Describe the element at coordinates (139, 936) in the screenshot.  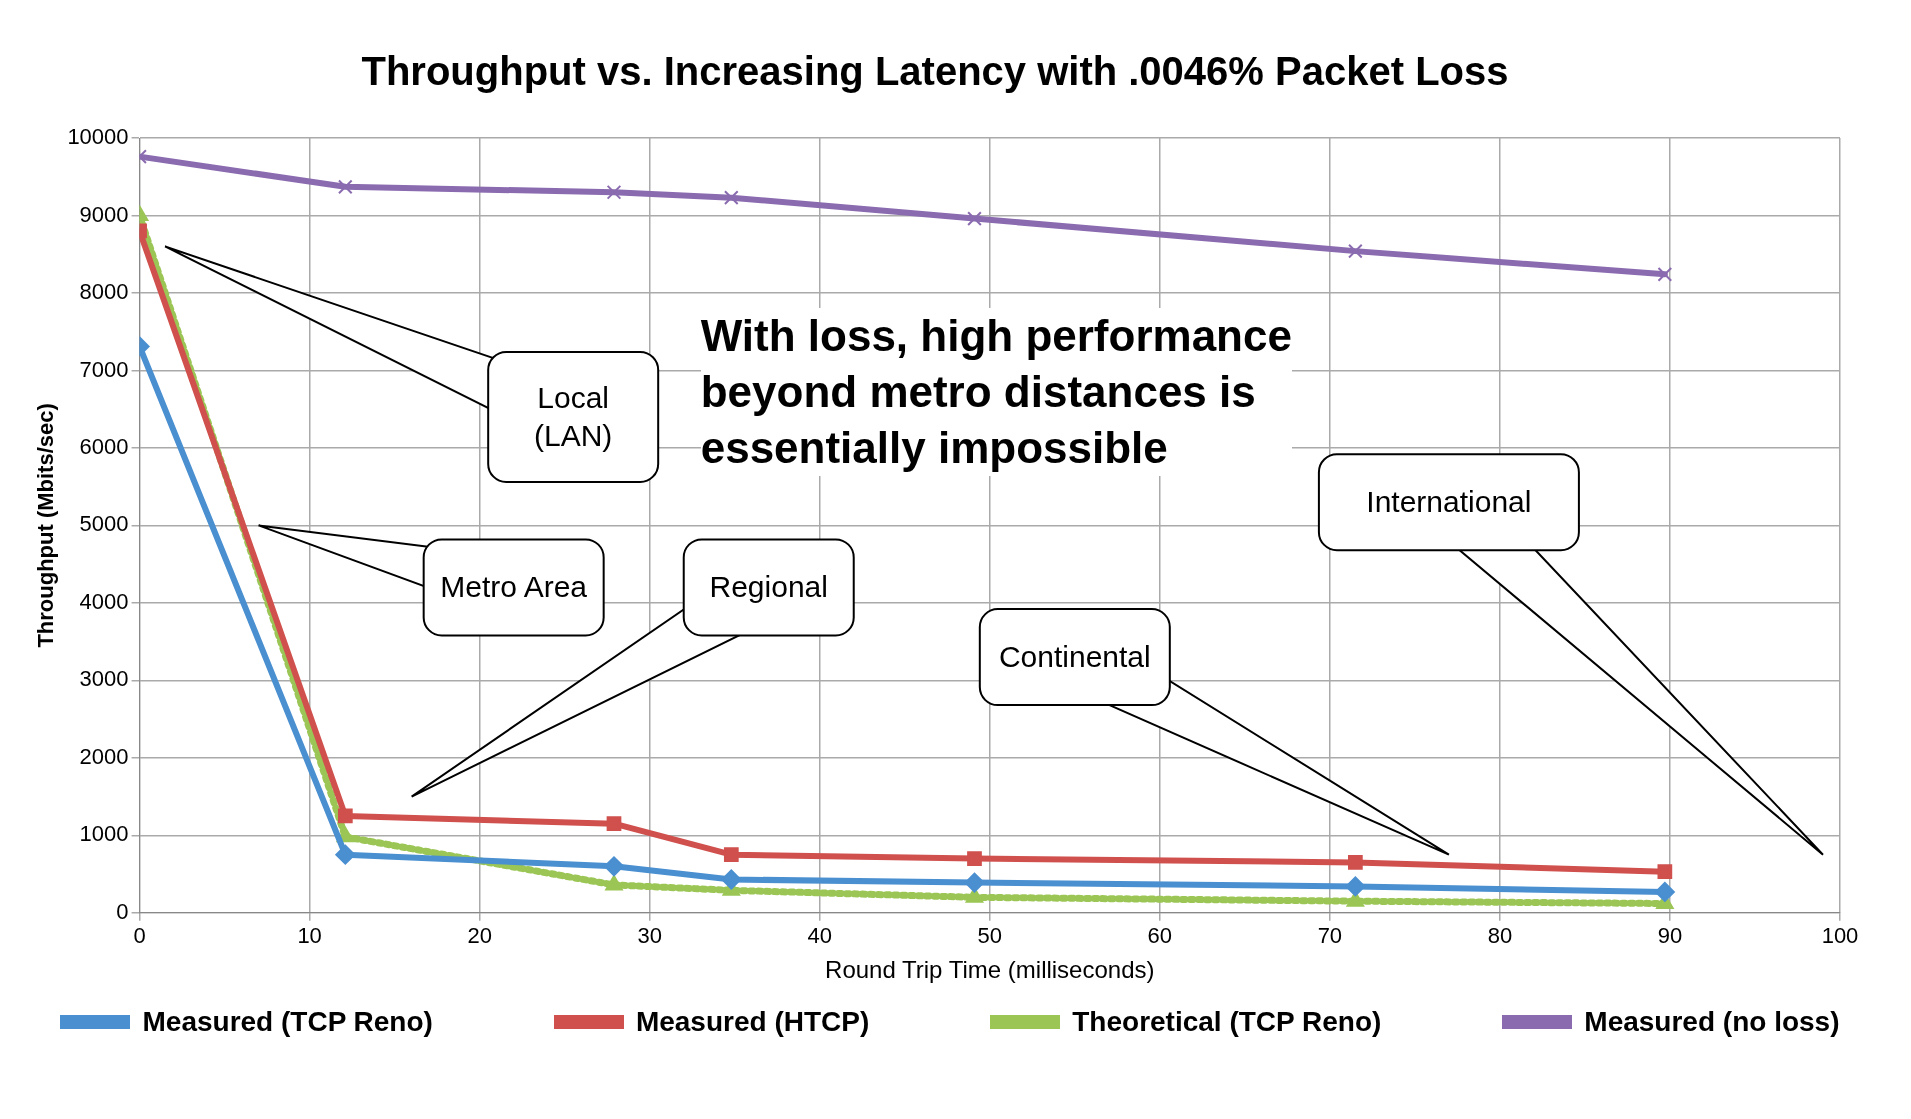
I see `x-tick-label: 0` at that location.